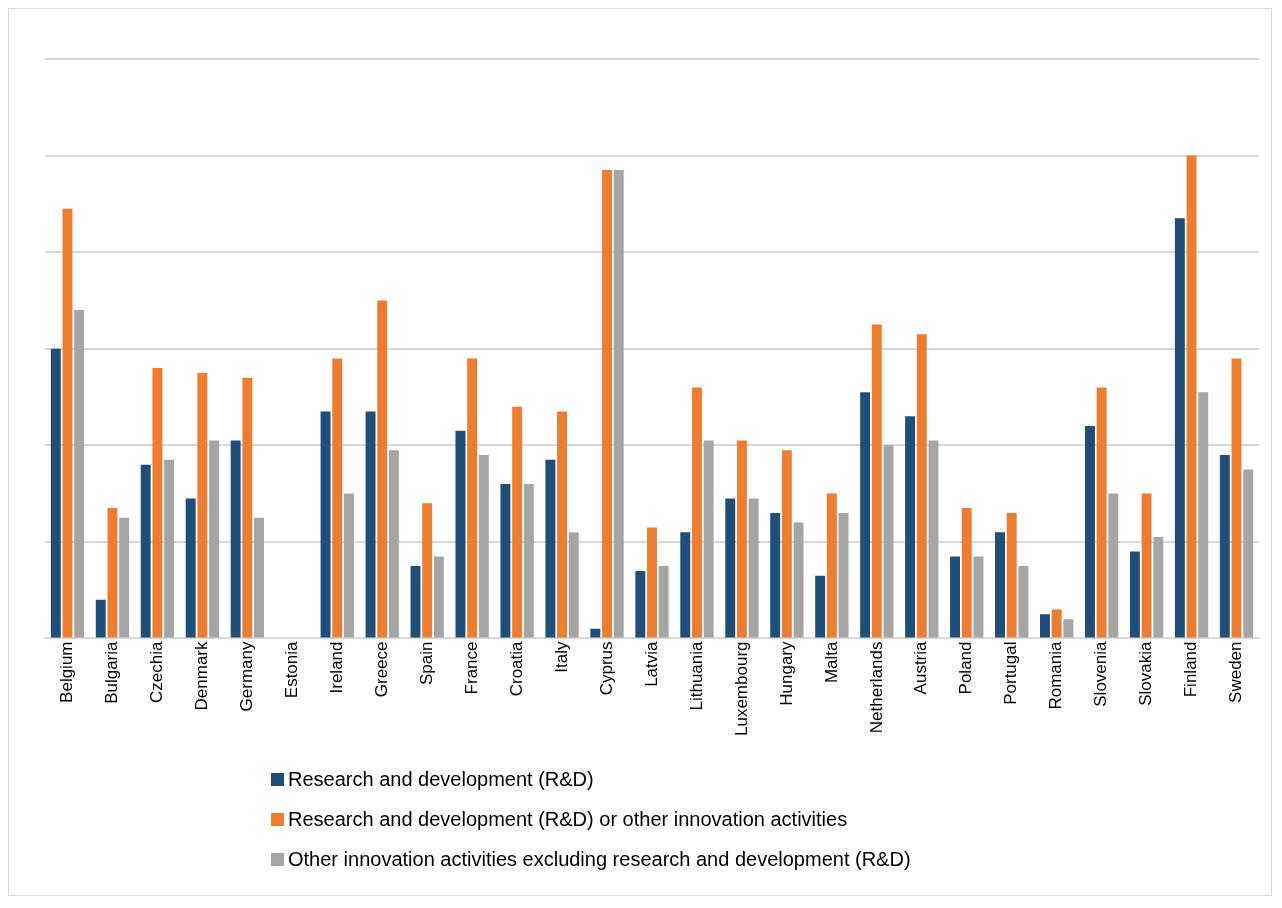 Image resolution: width=1282 pixels, height=908 pixels. I want to click on x-tick-label: Ireland, so click(336, 667).